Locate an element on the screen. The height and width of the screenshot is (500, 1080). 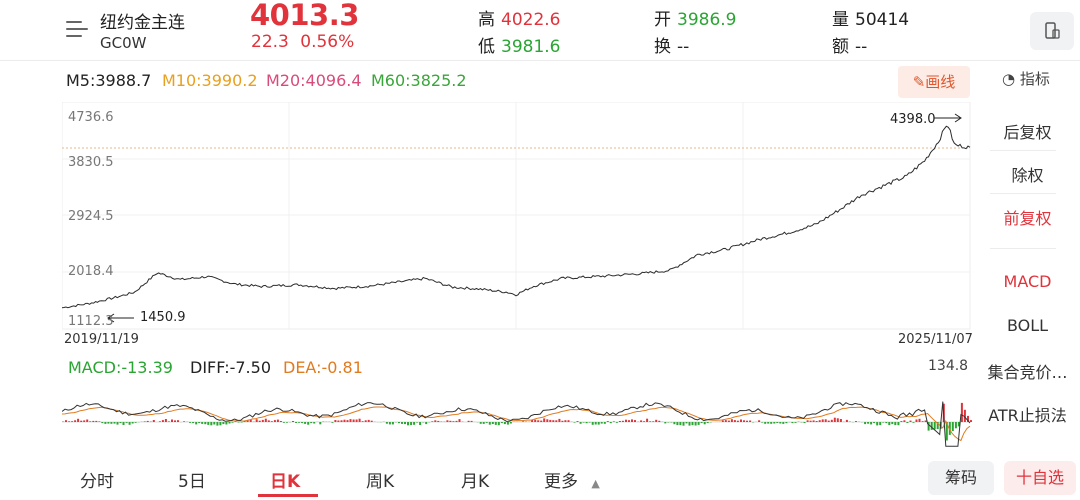
macd-value: MACD:-13.39 is located at coordinates (120, 367).